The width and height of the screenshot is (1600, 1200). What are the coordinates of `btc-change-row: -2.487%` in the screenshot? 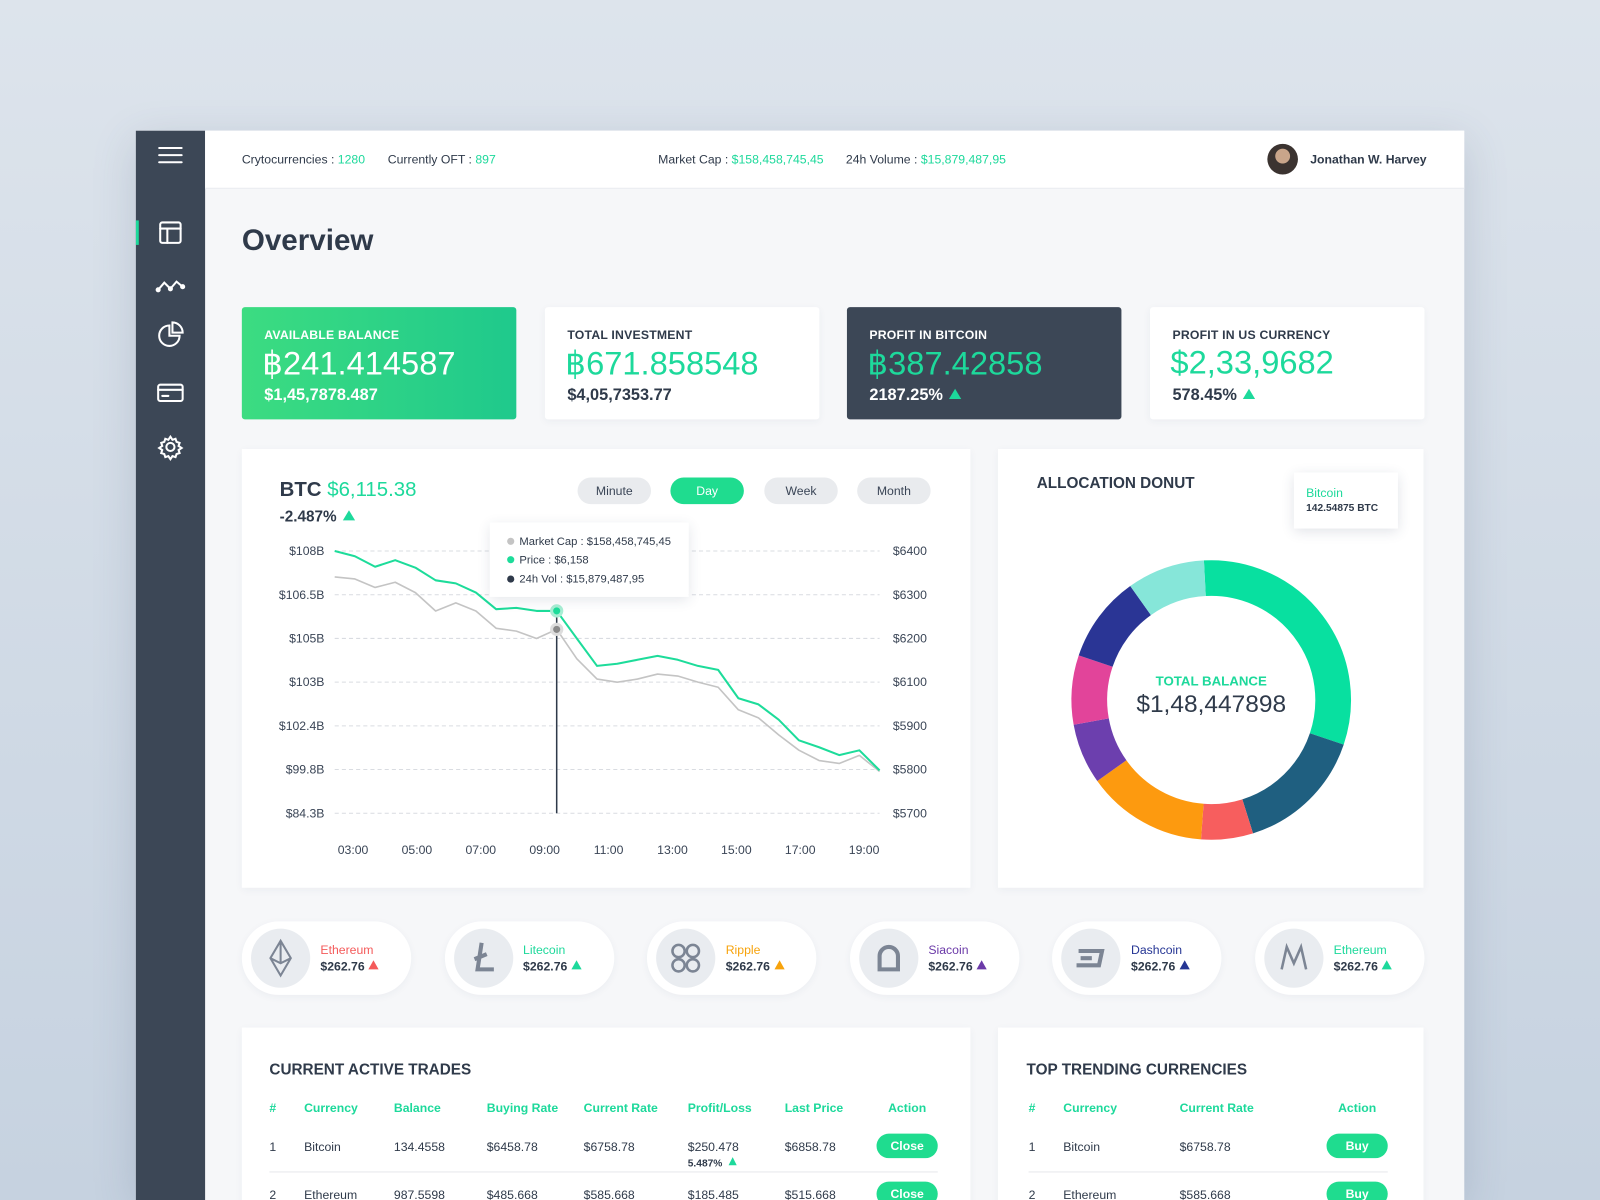 It's located at (317, 517).